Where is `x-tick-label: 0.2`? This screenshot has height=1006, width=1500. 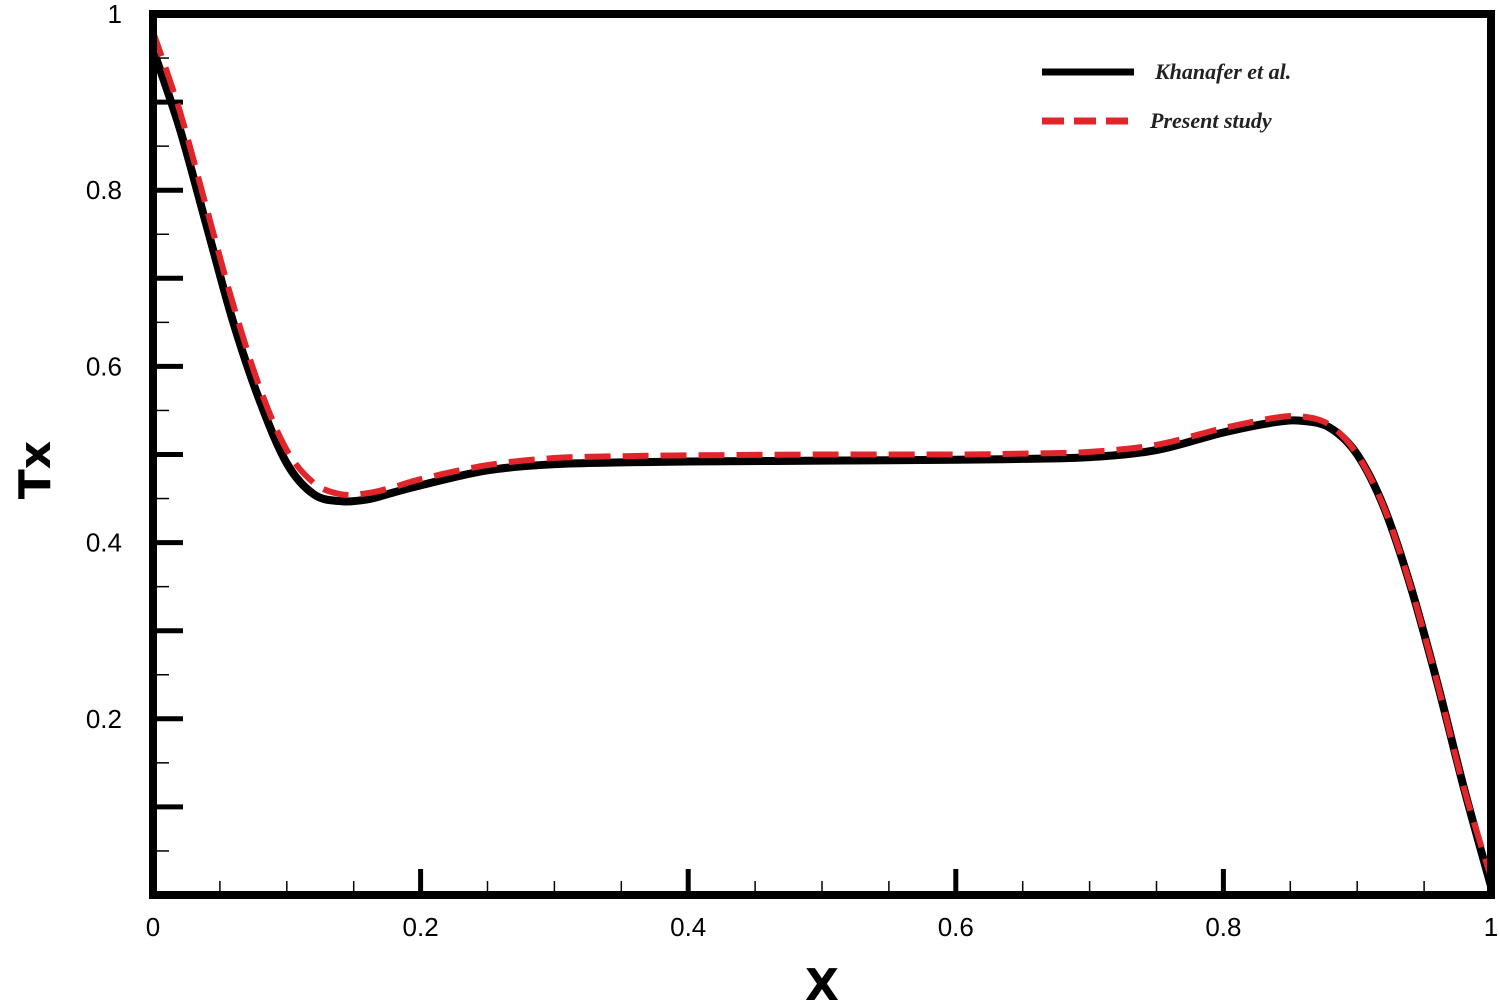
x-tick-label: 0.2 is located at coordinates (421, 927).